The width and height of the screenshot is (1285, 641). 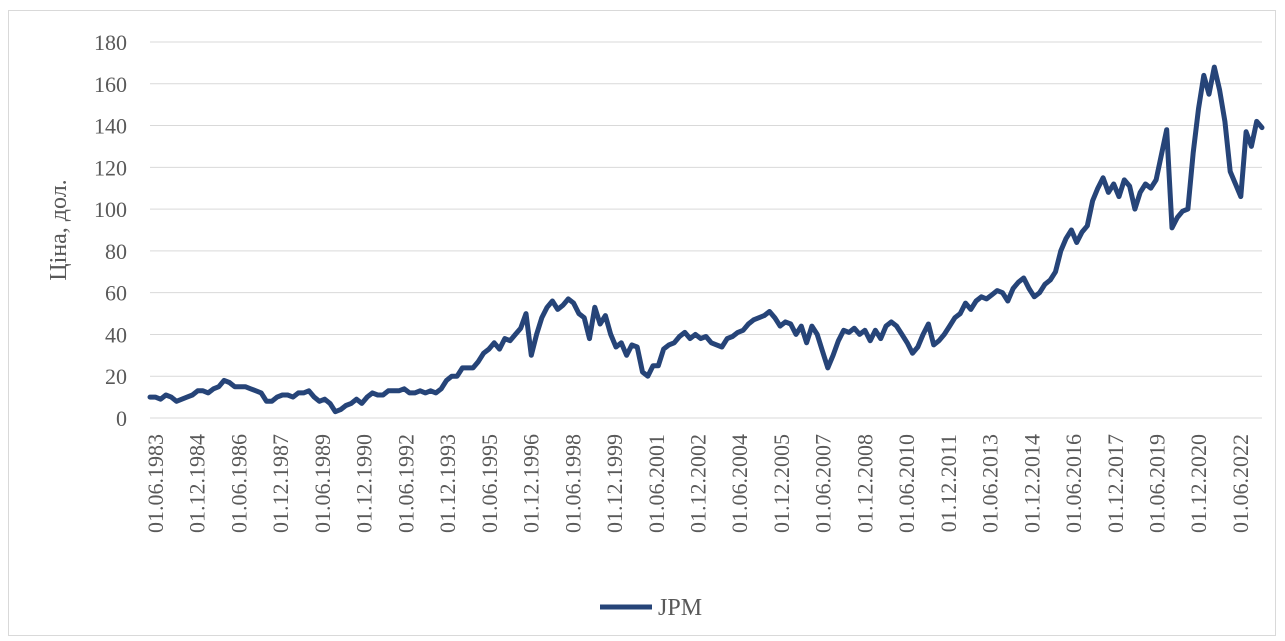 What do you see at coordinates (110, 209) in the screenshot?
I see `y-tick-label: 100` at bounding box center [110, 209].